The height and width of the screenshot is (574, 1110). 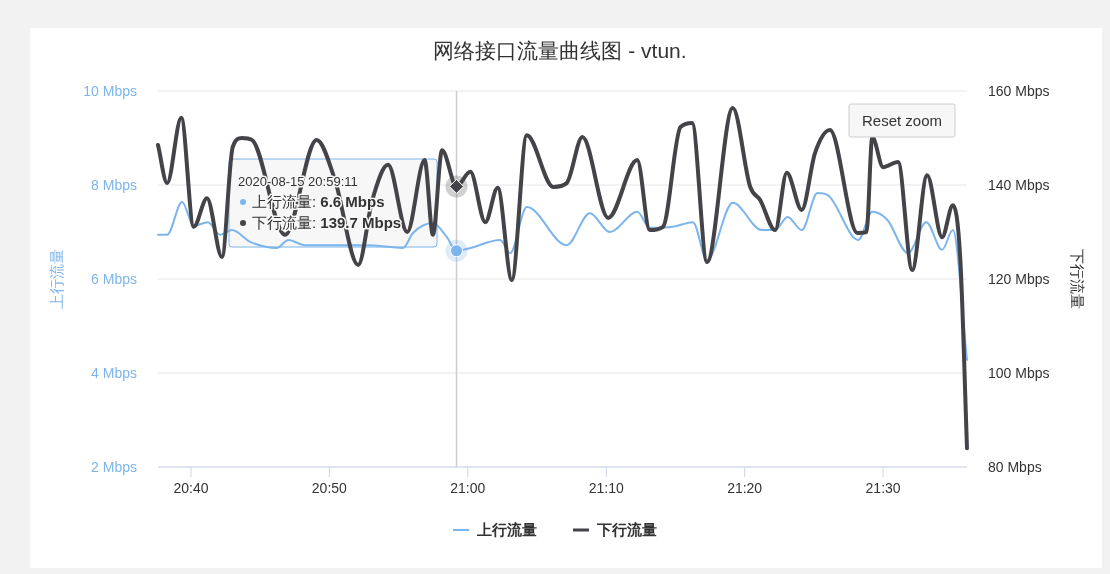 I want to click on y-axis-title: 上行流量, so click(x=56, y=279).